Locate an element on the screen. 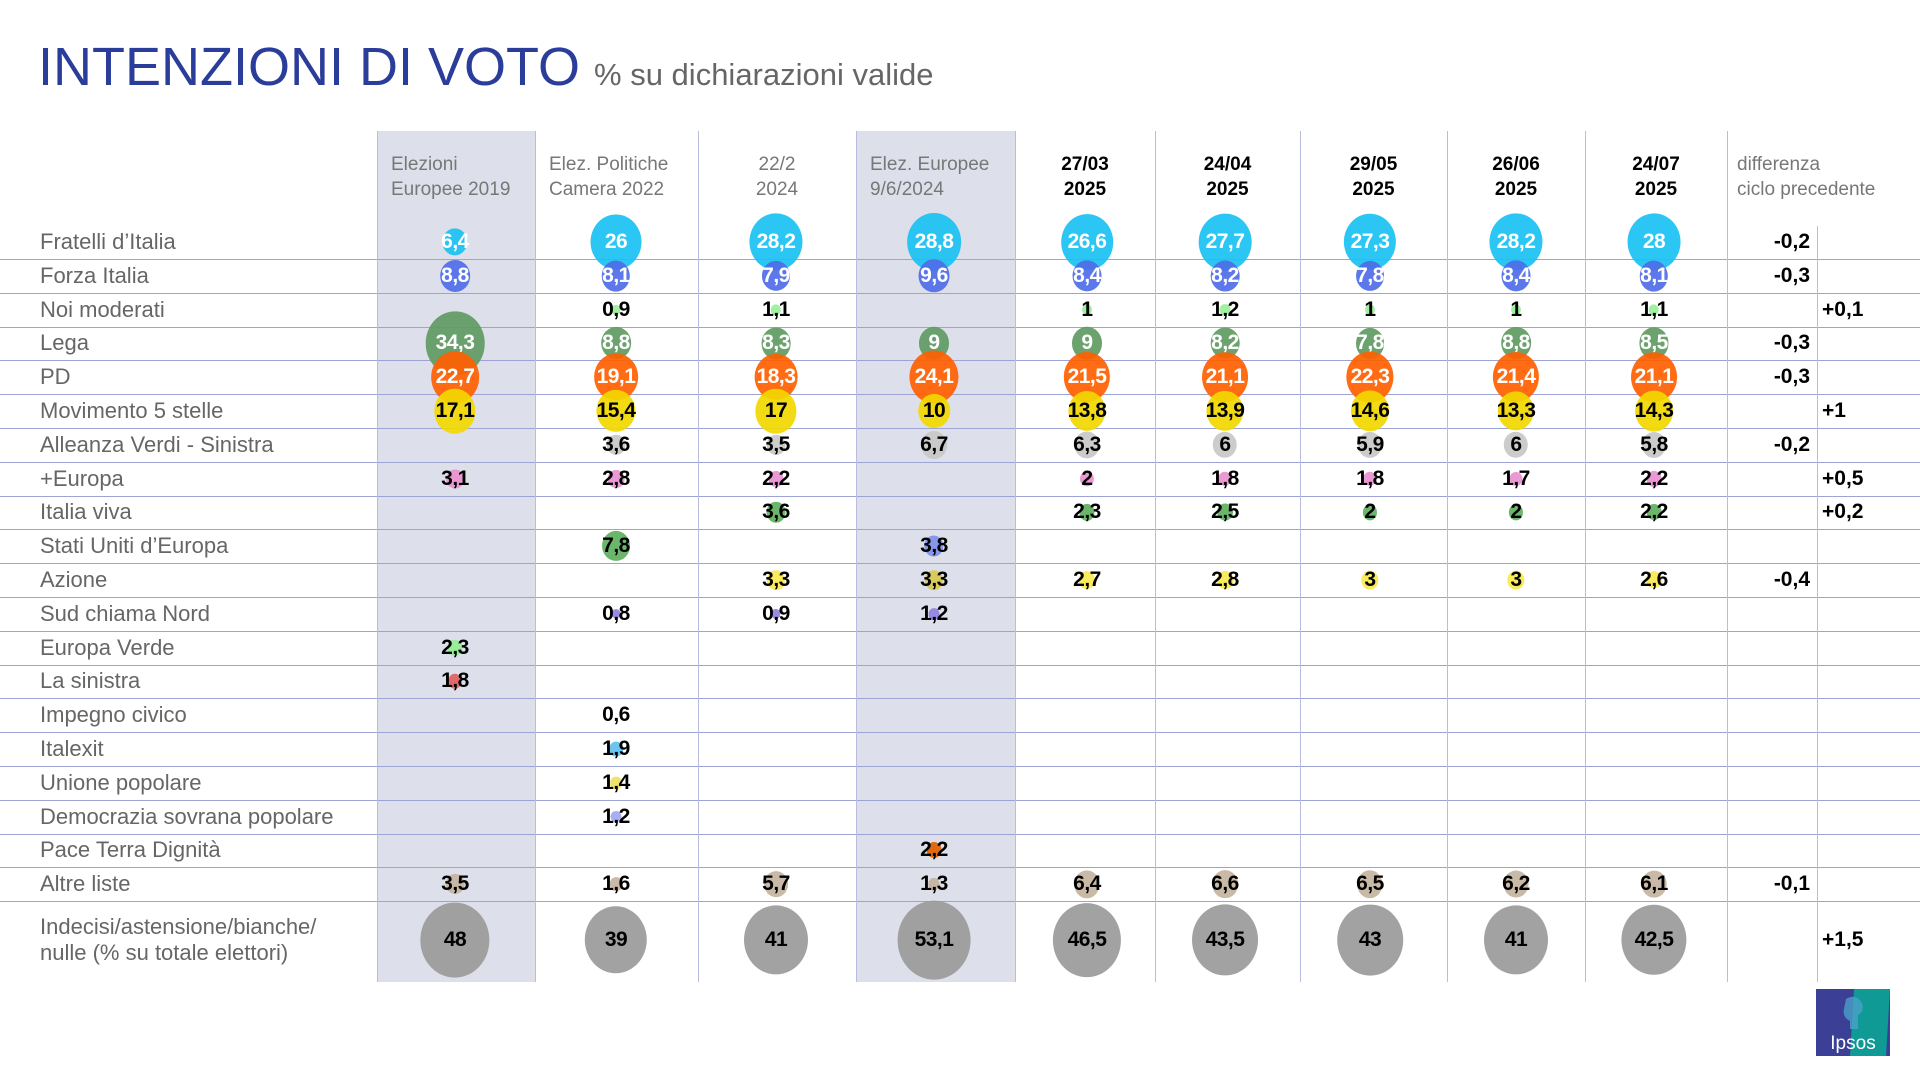 The image size is (1920, 1080). value-label: 3,6 is located at coordinates (776, 512).